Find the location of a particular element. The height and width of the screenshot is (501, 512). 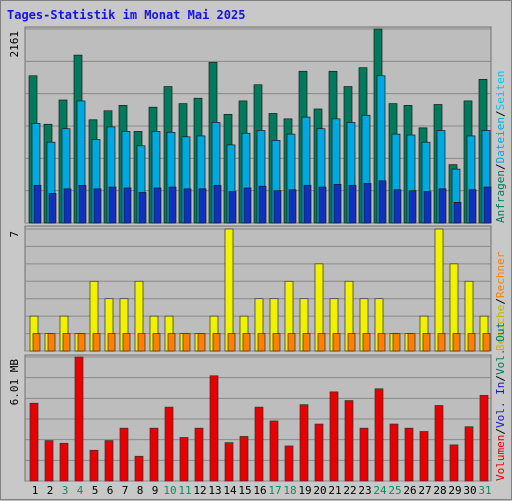

y-tick-label-visits: 7 is located at coordinates (14, 234).